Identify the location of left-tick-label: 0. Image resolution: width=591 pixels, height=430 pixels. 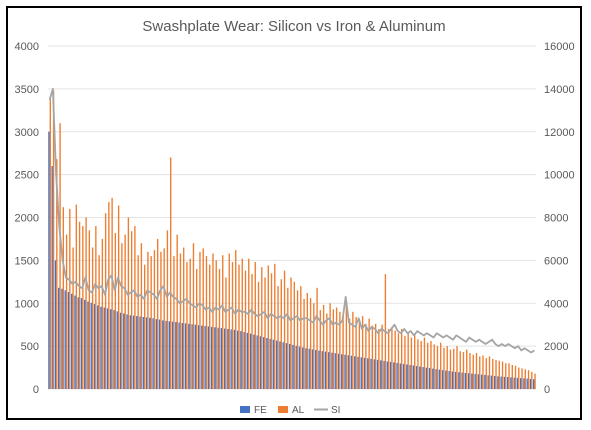
(36, 390).